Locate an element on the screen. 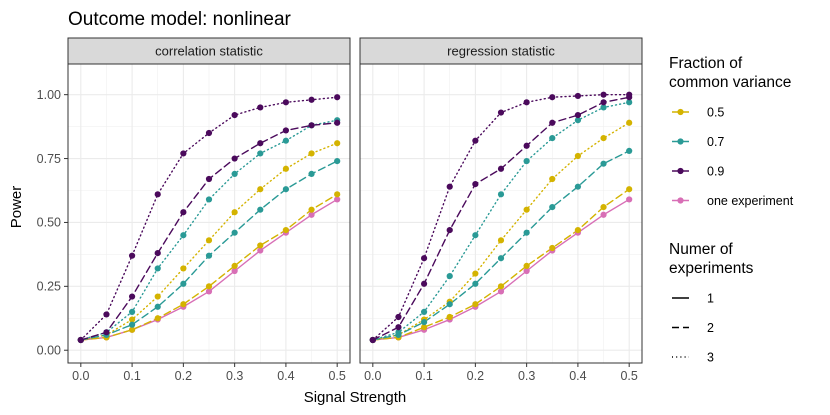  legend-item-label: 0.9 is located at coordinates (715, 171).